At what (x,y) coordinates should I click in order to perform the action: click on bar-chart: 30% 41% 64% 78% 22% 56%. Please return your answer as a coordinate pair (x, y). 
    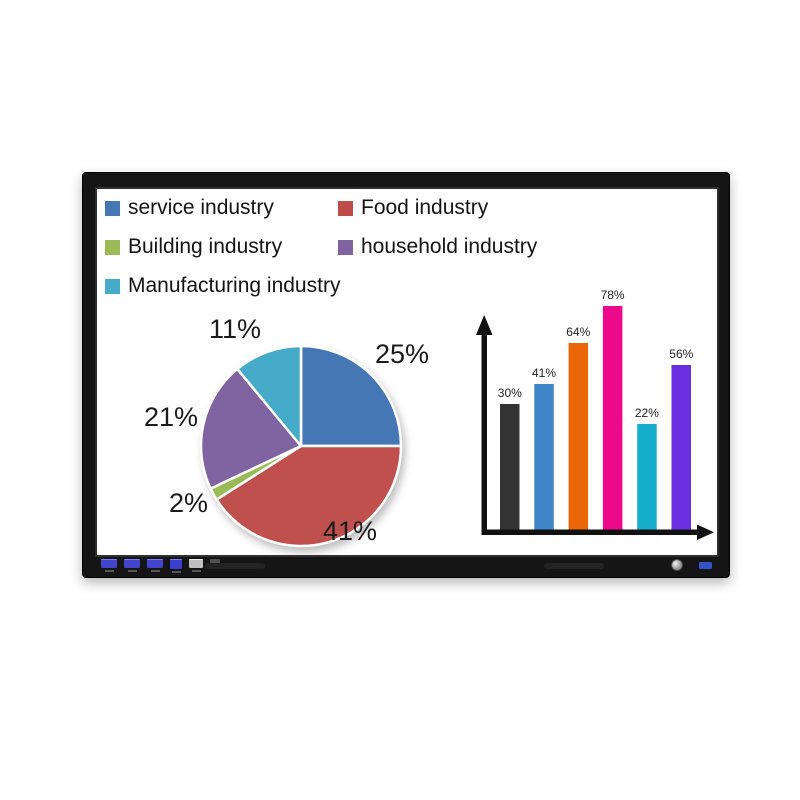
    Looking at the image, I should click on (595, 414).